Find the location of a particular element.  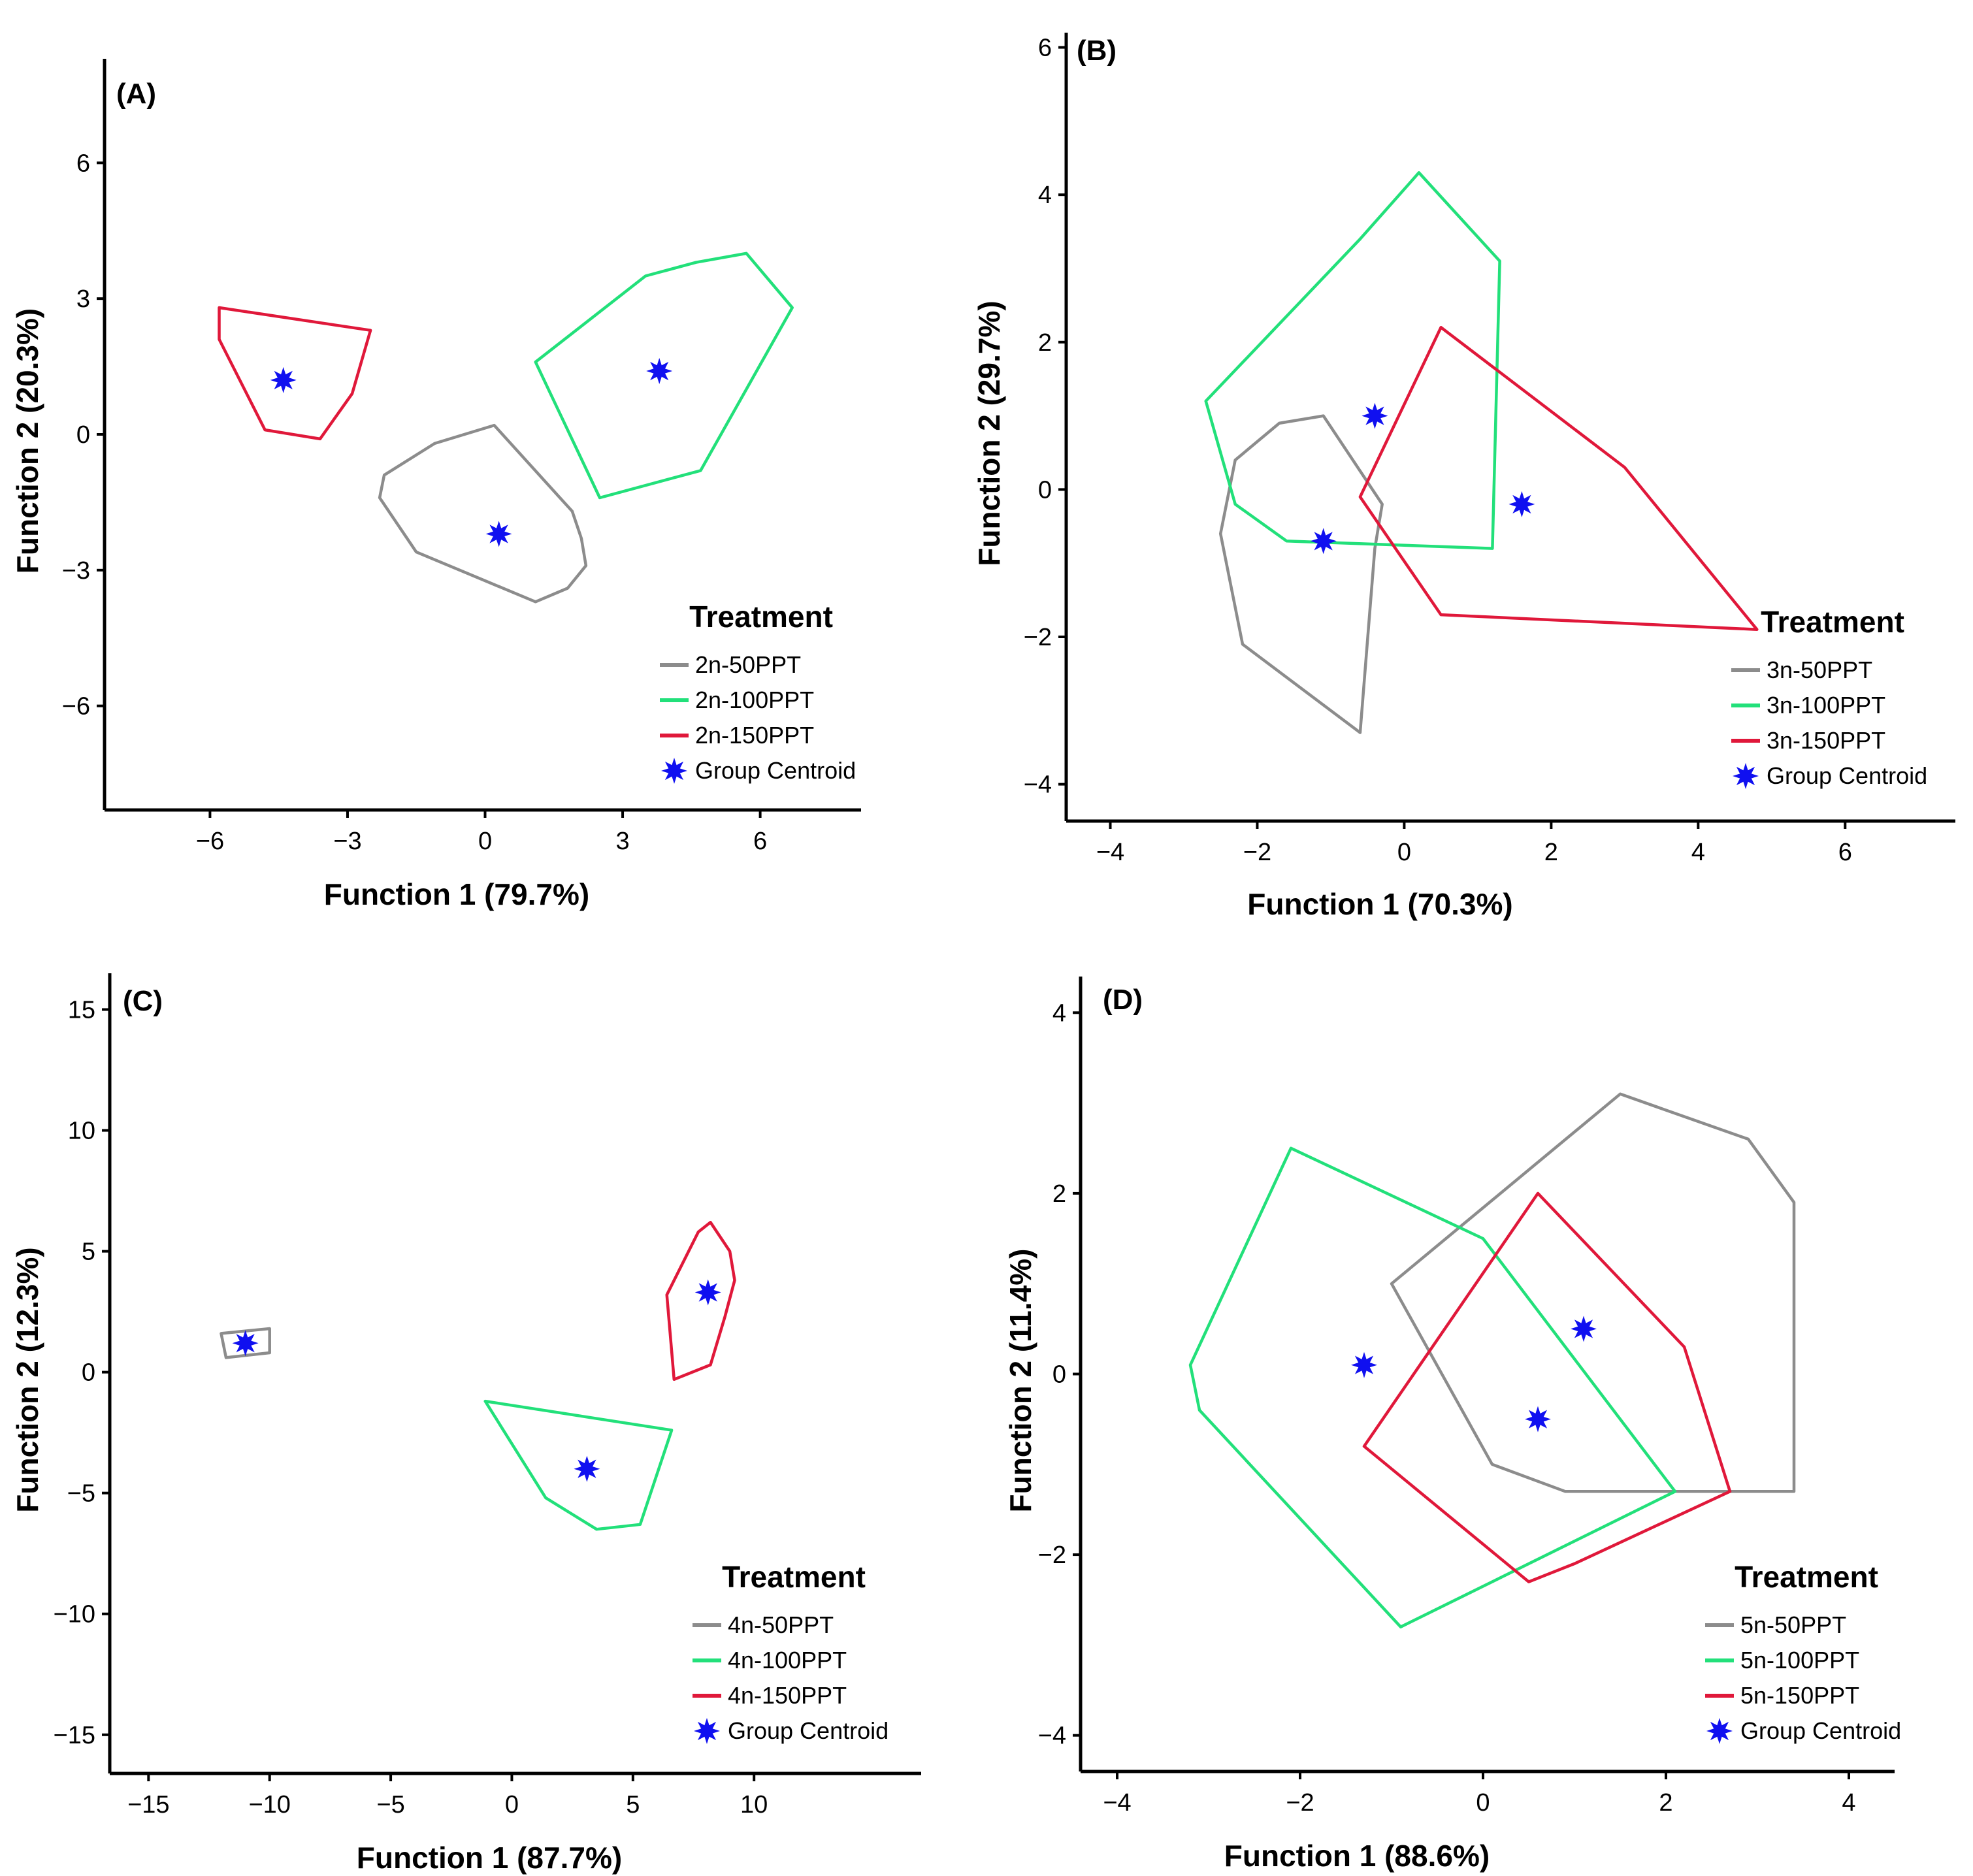

hull-3n-100PPT is located at coordinates (1352, 360).